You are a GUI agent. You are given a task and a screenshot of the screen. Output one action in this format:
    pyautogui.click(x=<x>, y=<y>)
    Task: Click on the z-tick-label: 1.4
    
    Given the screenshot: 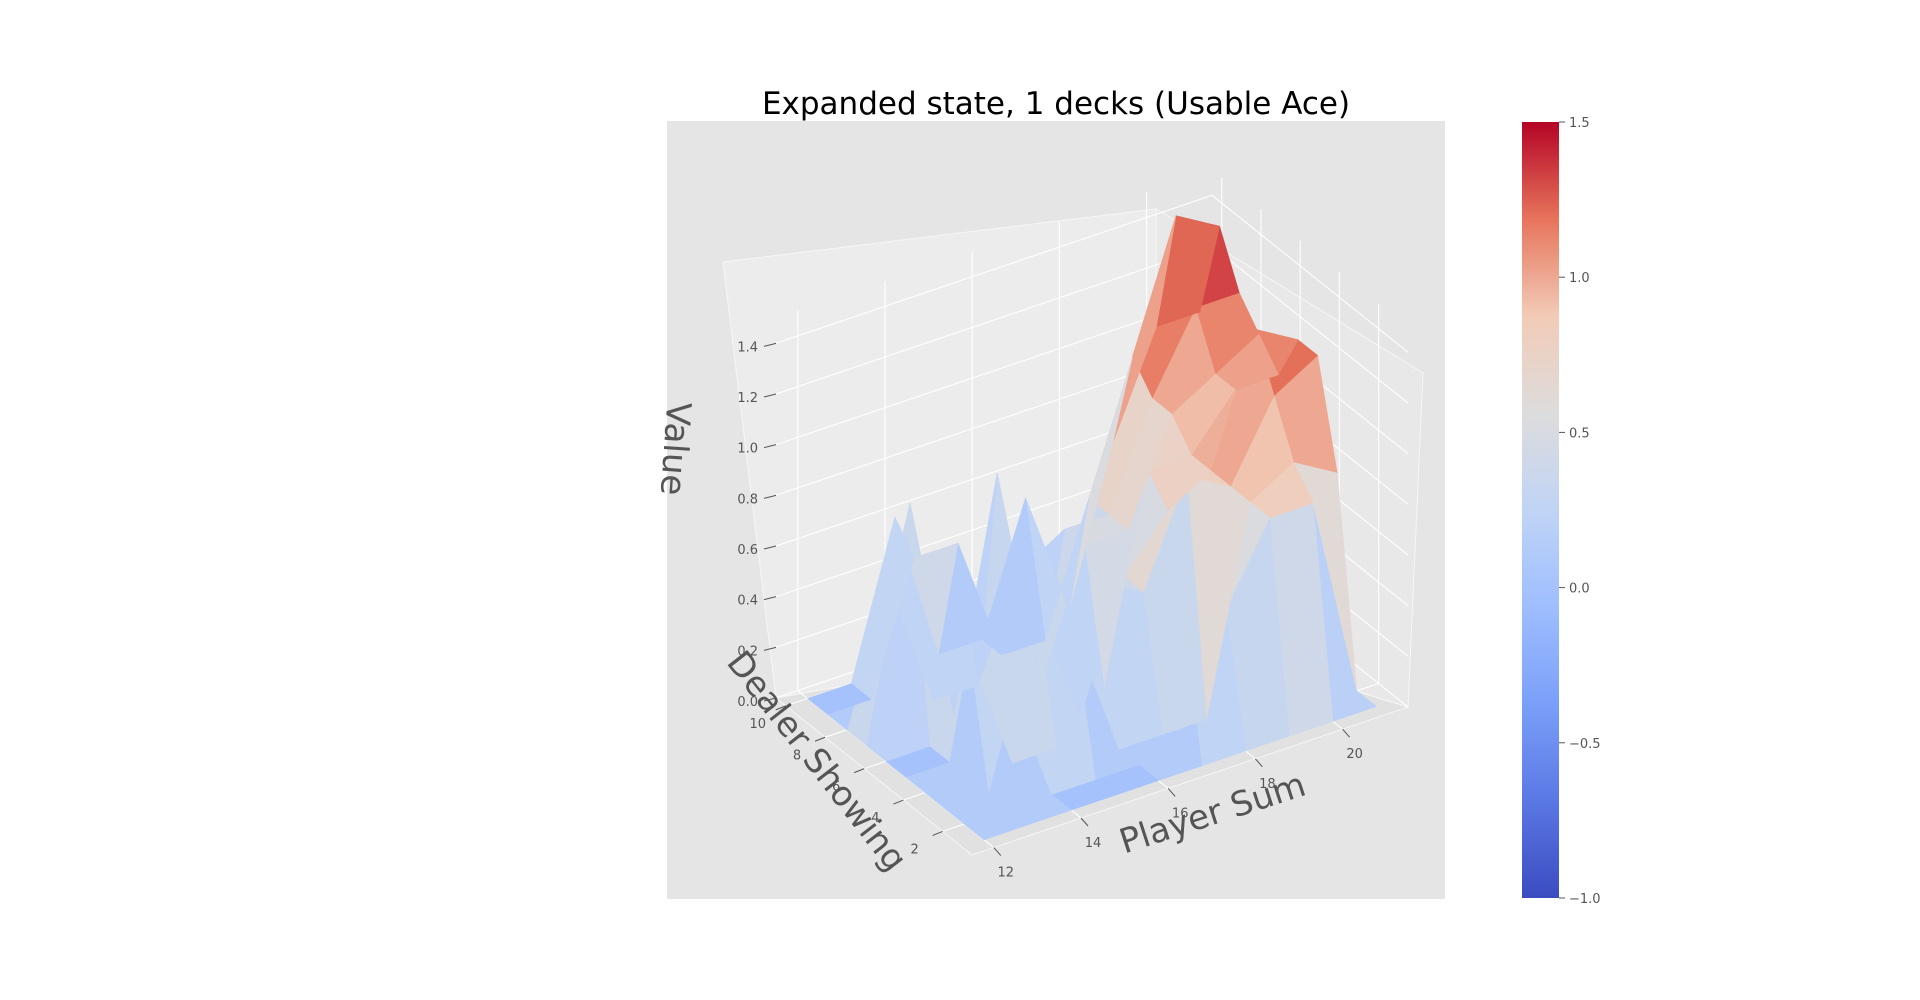 What is the action you would take?
    pyautogui.click(x=747, y=347)
    